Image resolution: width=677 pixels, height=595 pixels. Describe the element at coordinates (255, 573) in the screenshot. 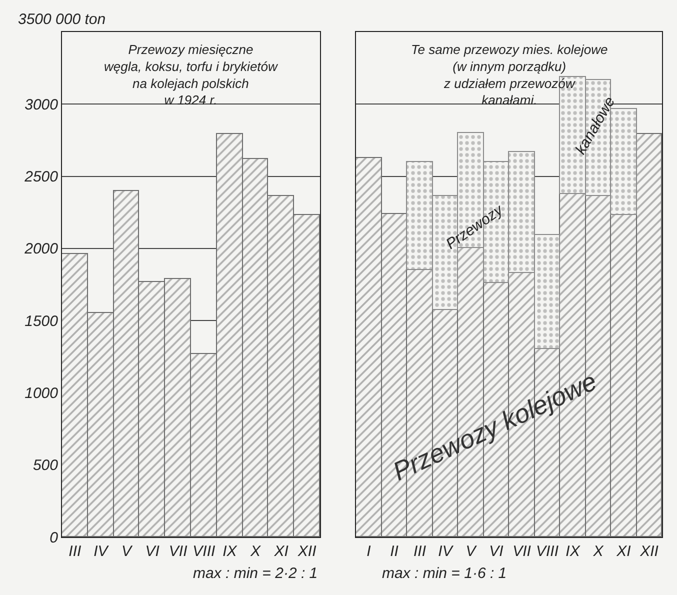

I see `text: max : min = 2·2 : 1` at that location.